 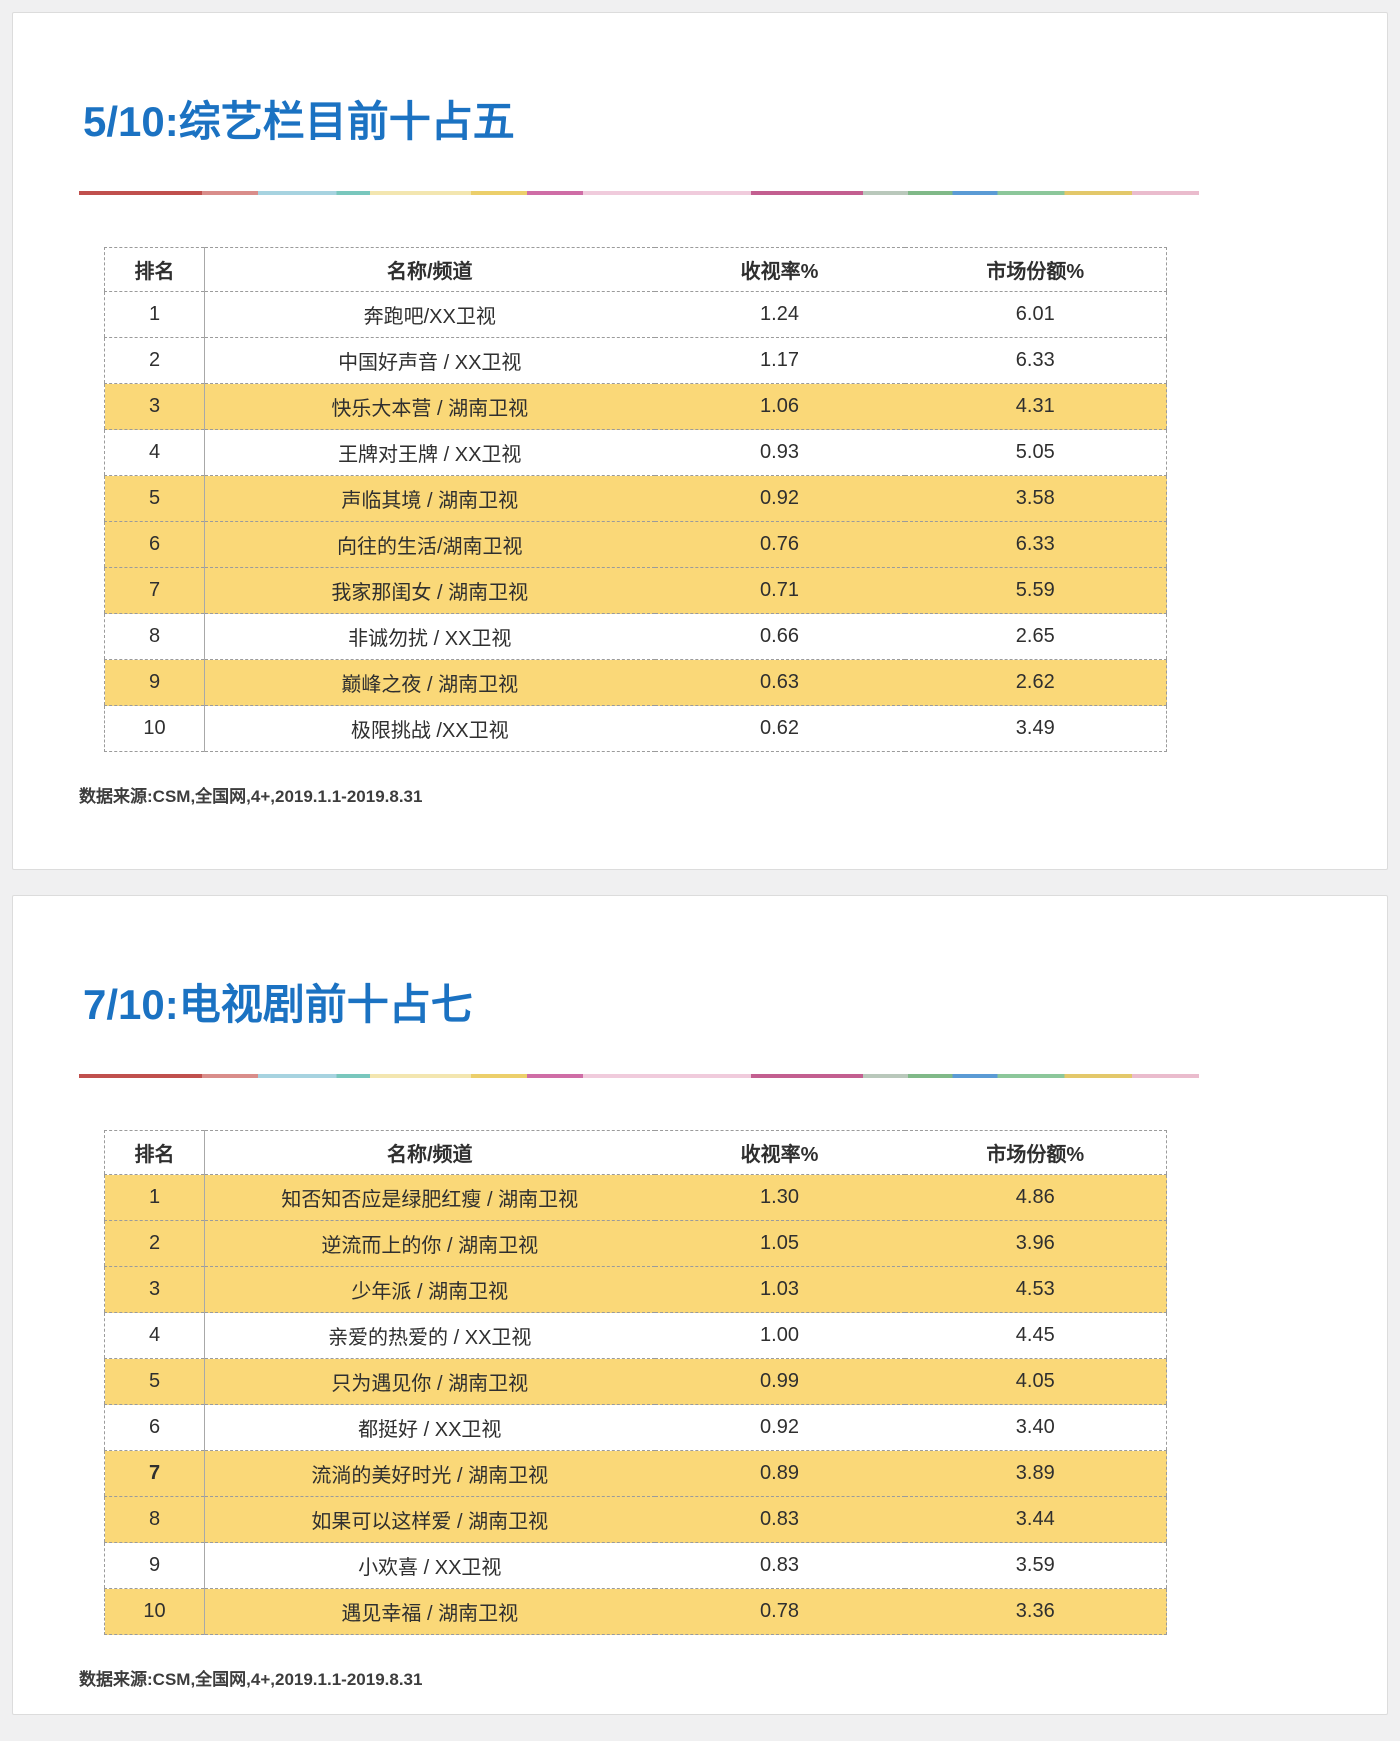 I want to click on cell-name-channel: 少年派 / 湖南卫视, so click(x=429, y=1289).